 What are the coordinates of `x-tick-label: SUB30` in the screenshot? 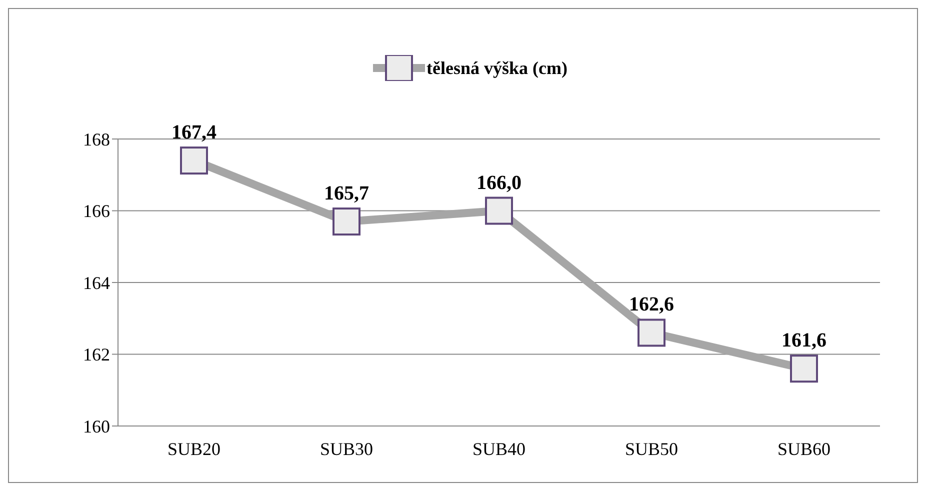 It's located at (347, 448).